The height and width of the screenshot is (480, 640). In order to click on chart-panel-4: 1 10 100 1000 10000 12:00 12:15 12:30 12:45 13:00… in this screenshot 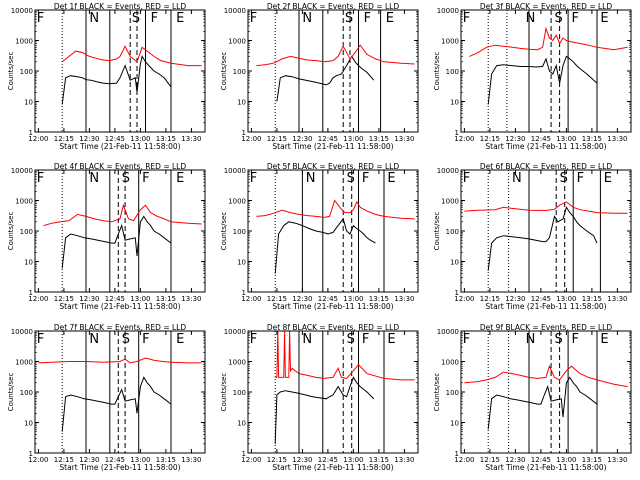, I will do `click(106, 236)`.